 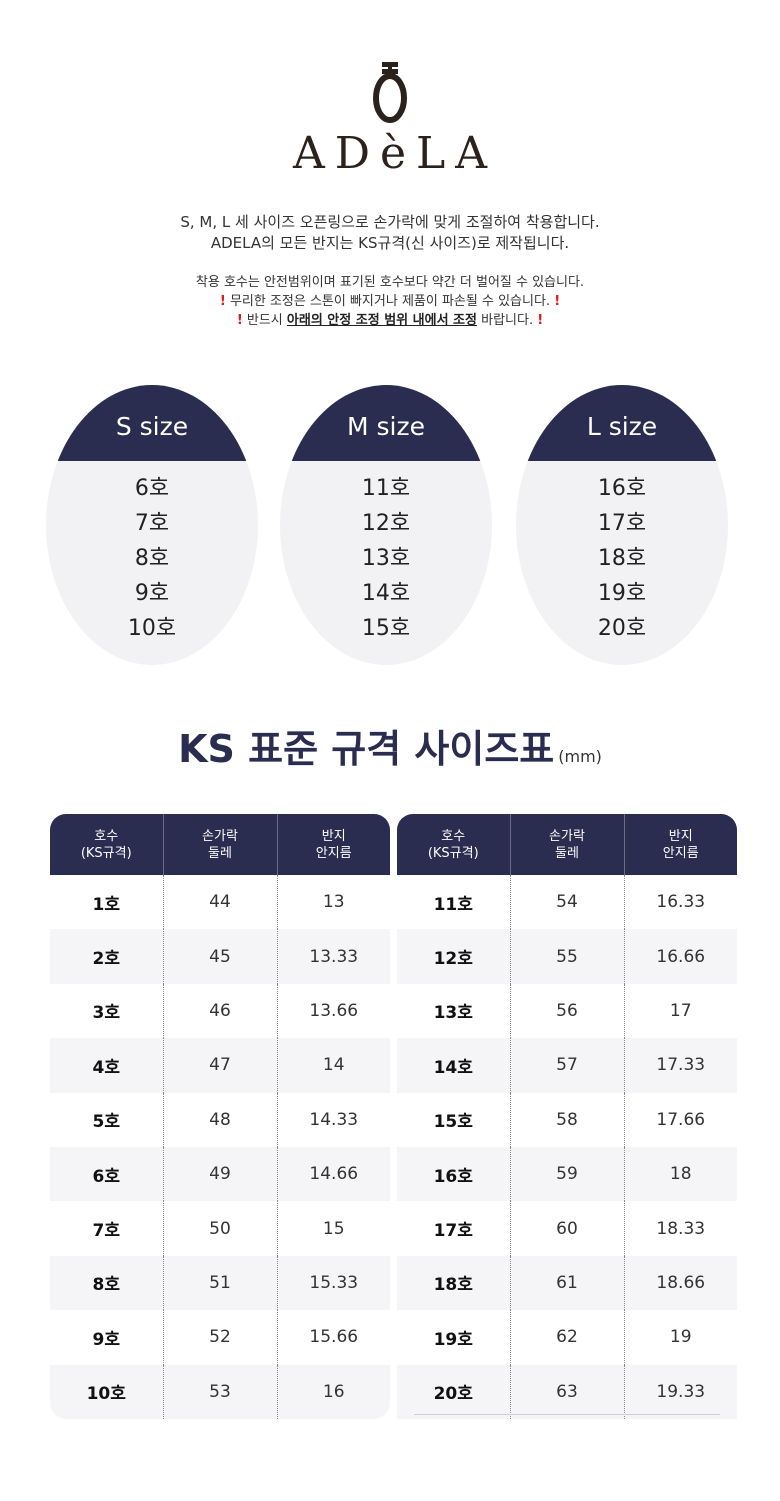 What do you see at coordinates (106, 1122) in the screenshot?
I see `cell-ring-number: 5호` at bounding box center [106, 1122].